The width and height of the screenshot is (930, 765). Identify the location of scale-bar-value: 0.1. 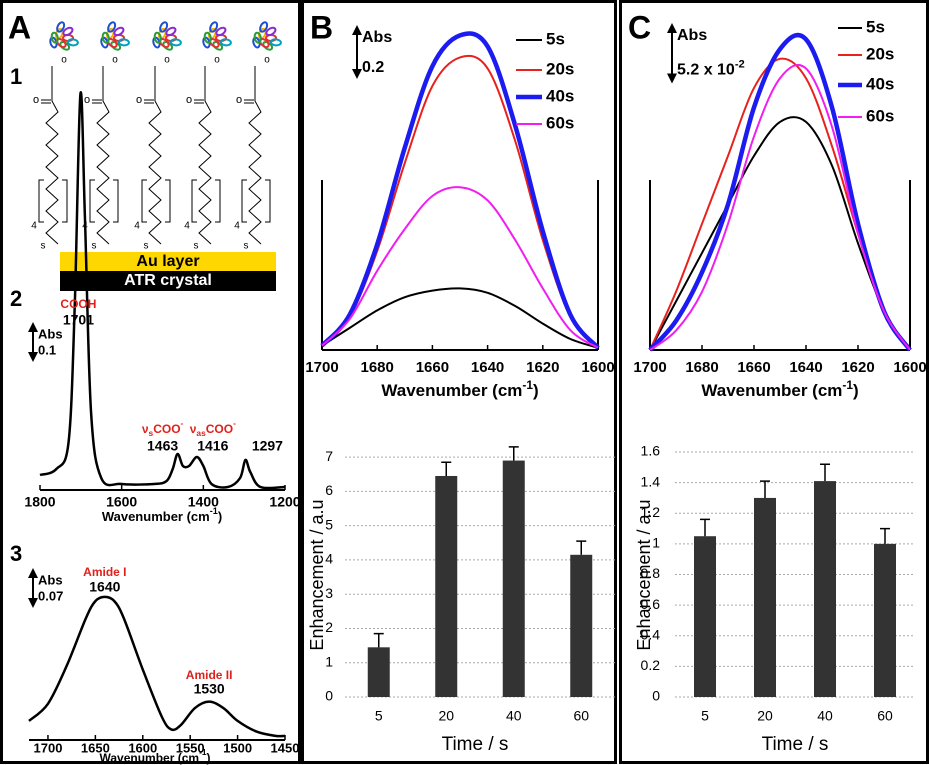
(47, 349).